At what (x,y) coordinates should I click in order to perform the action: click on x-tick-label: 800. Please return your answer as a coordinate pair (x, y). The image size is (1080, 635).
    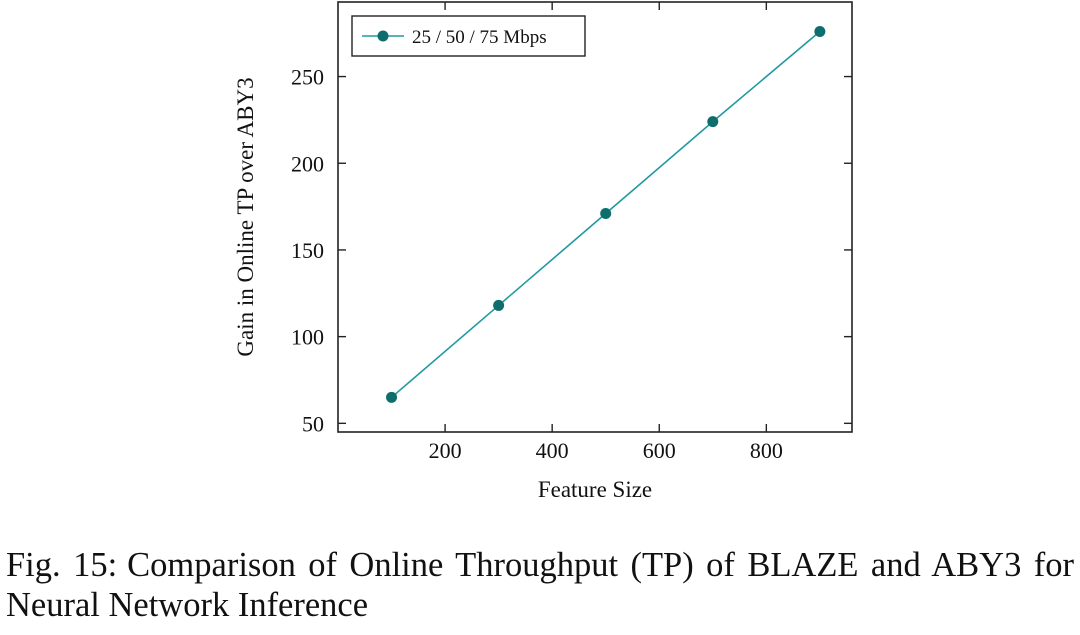
    Looking at the image, I should click on (766, 450).